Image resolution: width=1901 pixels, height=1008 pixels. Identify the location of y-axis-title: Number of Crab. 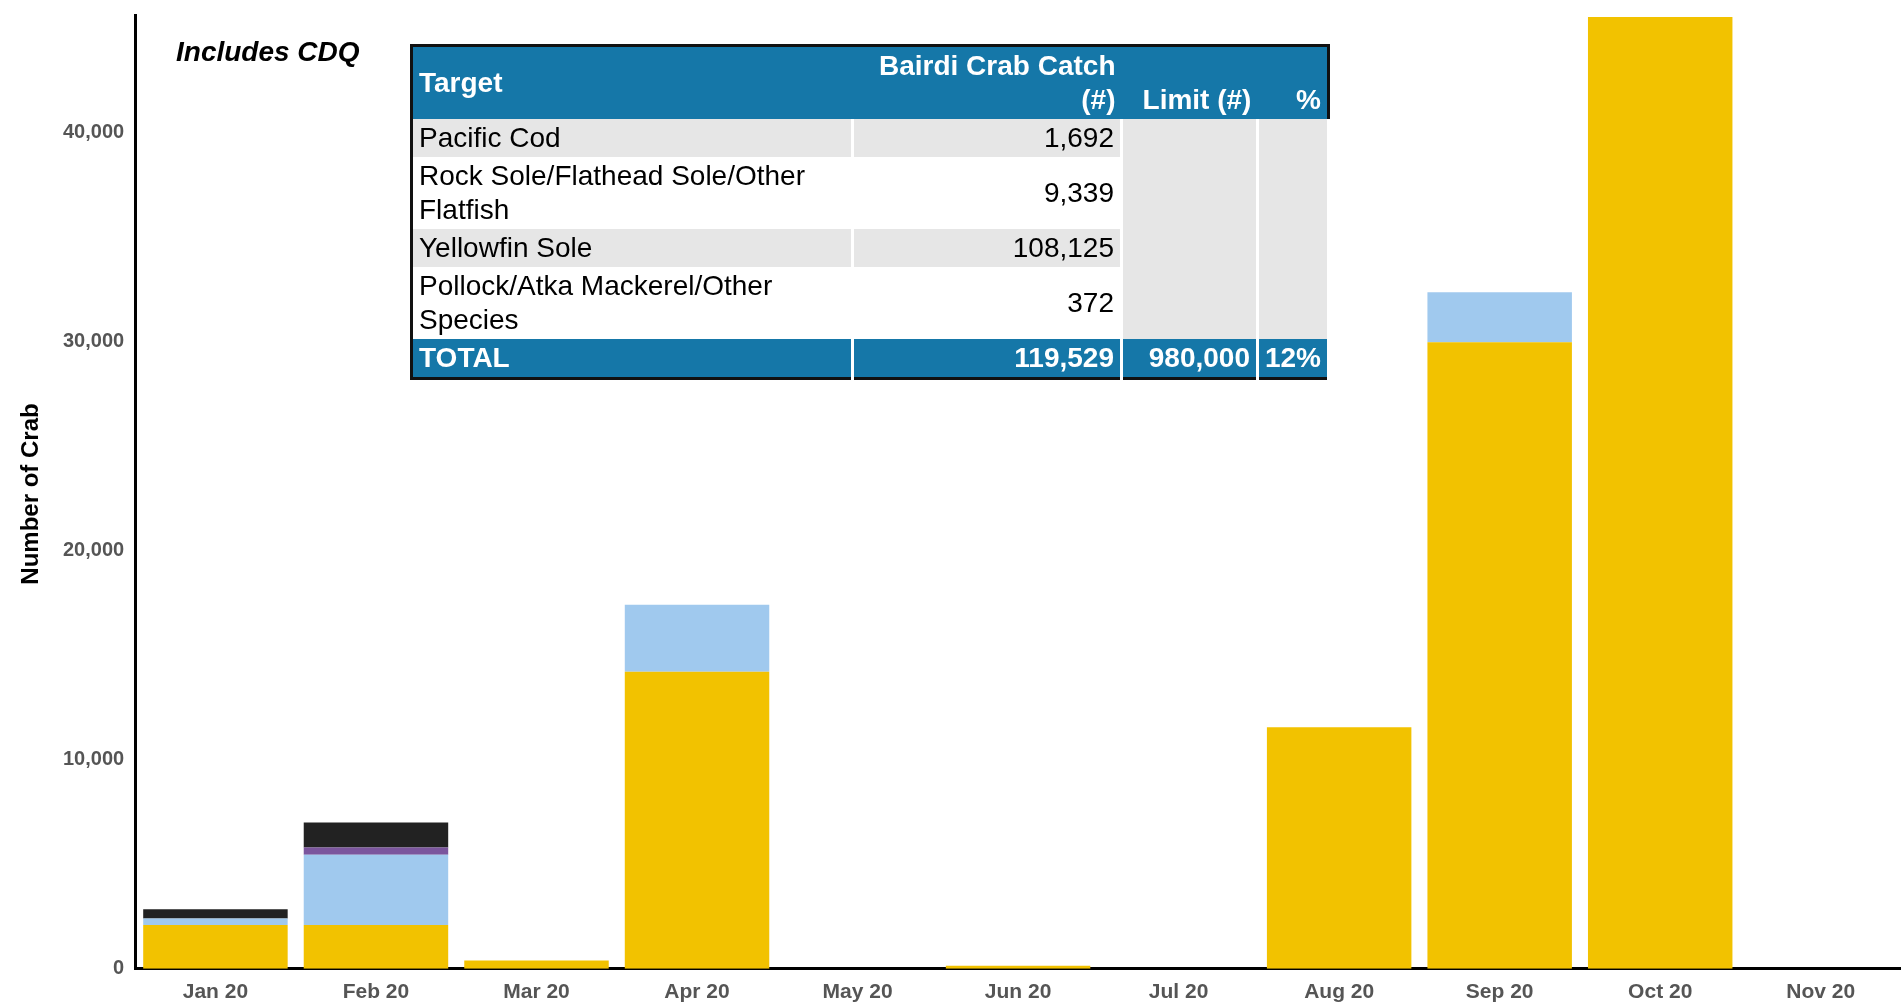
(30, 494).